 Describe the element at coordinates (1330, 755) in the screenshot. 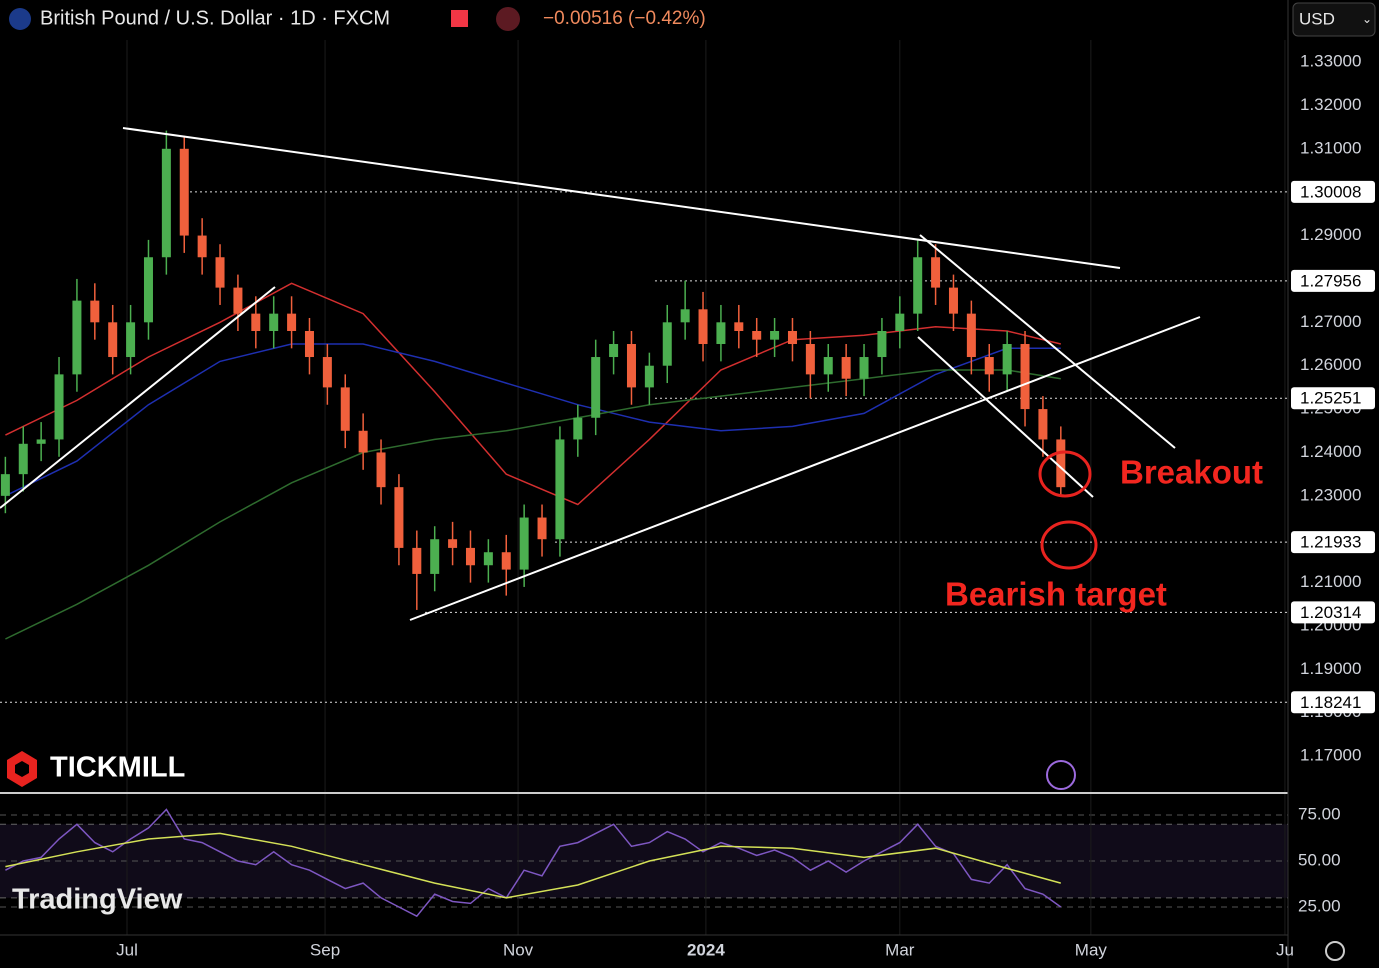

I see `y-tick-label: 1.17000` at that location.